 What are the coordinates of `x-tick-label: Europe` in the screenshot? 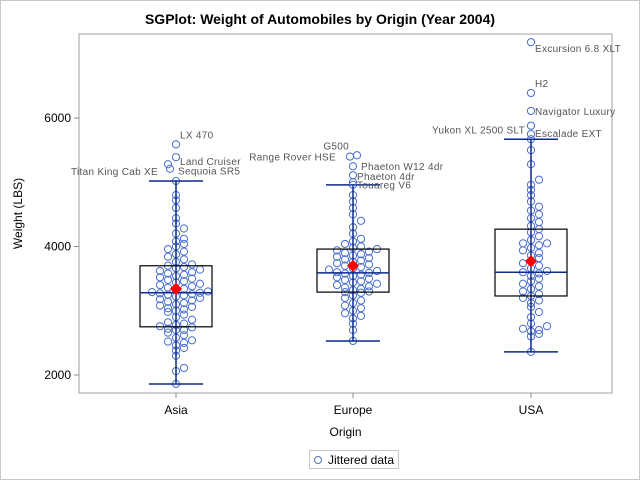 It's located at (353, 410).